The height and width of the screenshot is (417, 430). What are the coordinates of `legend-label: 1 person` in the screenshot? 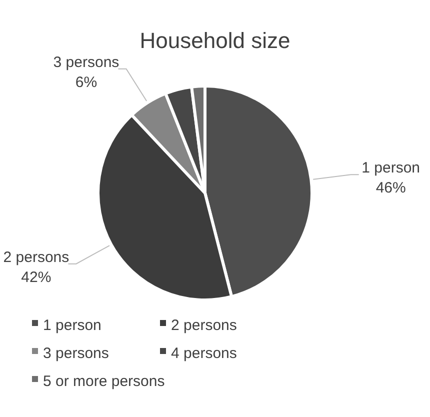 It's located at (72, 325).